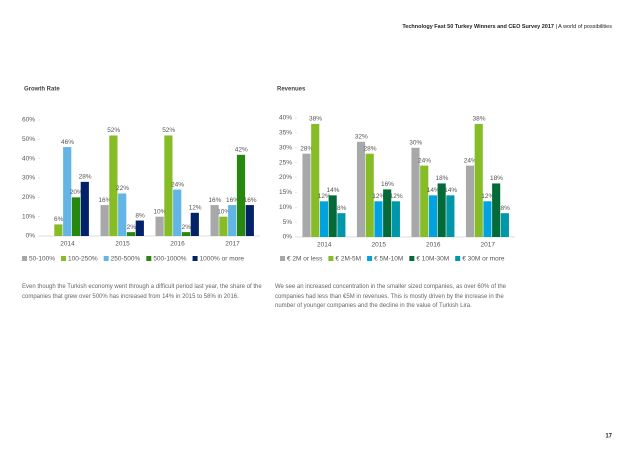 Image resolution: width=638 pixels, height=452 pixels. Describe the element at coordinates (28, 120) in the screenshot. I see `y-tick-label: 60%` at that location.